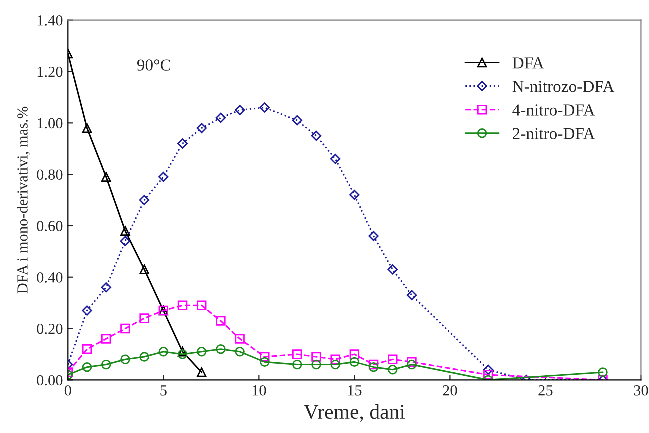  I want to click on legend-label: N-nitrozo-DFA, so click(563, 86).